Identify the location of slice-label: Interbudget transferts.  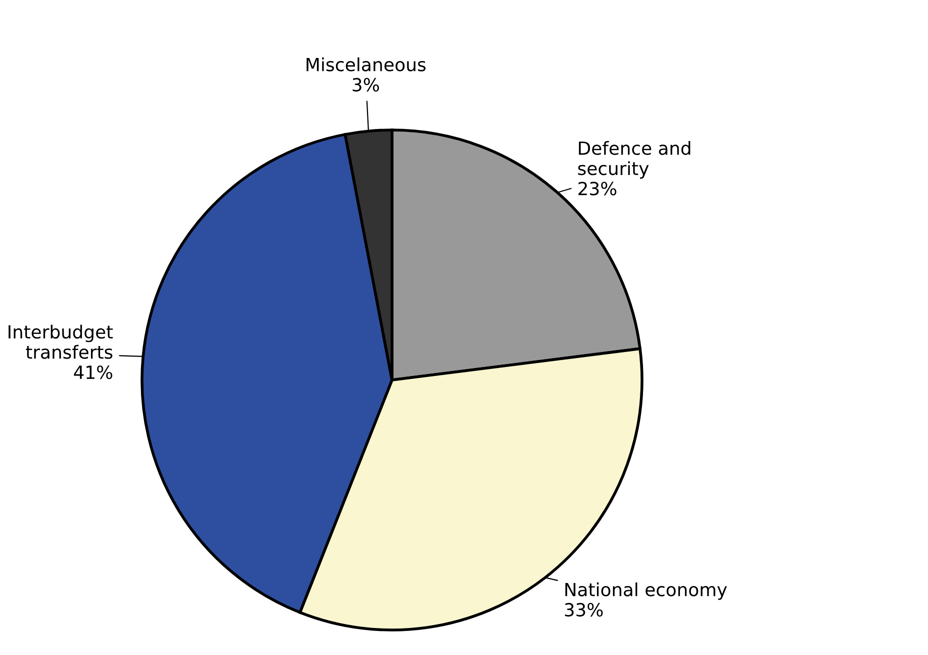
(60, 341).